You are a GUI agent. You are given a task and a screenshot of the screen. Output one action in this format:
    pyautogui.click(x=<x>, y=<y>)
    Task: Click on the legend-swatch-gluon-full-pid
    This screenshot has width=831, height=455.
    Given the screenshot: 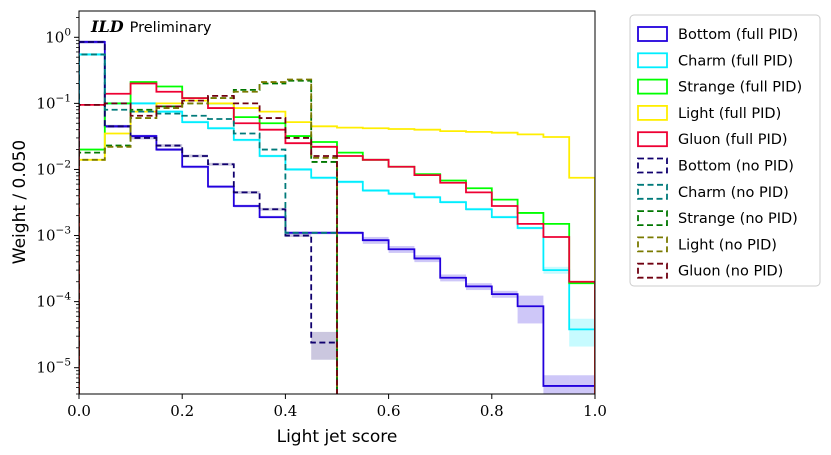 What is the action you would take?
    pyautogui.click(x=652, y=139)
    